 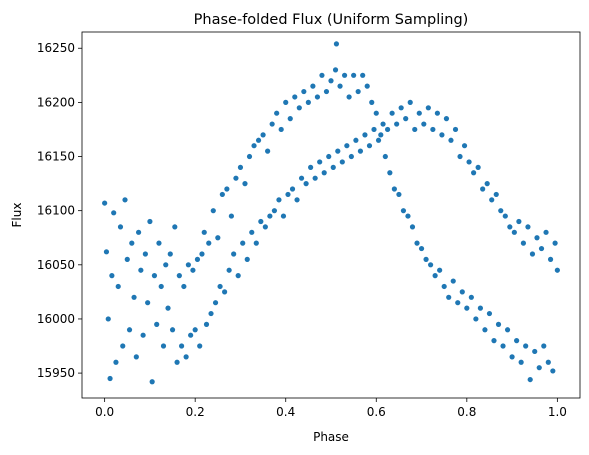 I want to click on x-tick-label: 1.0, so click(x=557, y=412).